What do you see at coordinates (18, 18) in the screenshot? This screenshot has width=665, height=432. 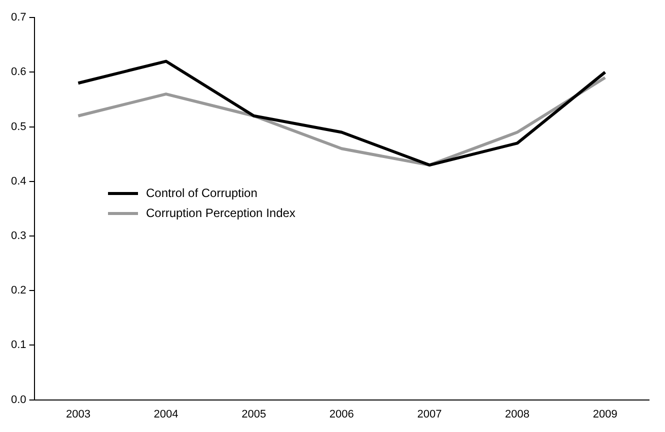 I see `y-tick-label: 0.7` at bounding box center [18, 18].